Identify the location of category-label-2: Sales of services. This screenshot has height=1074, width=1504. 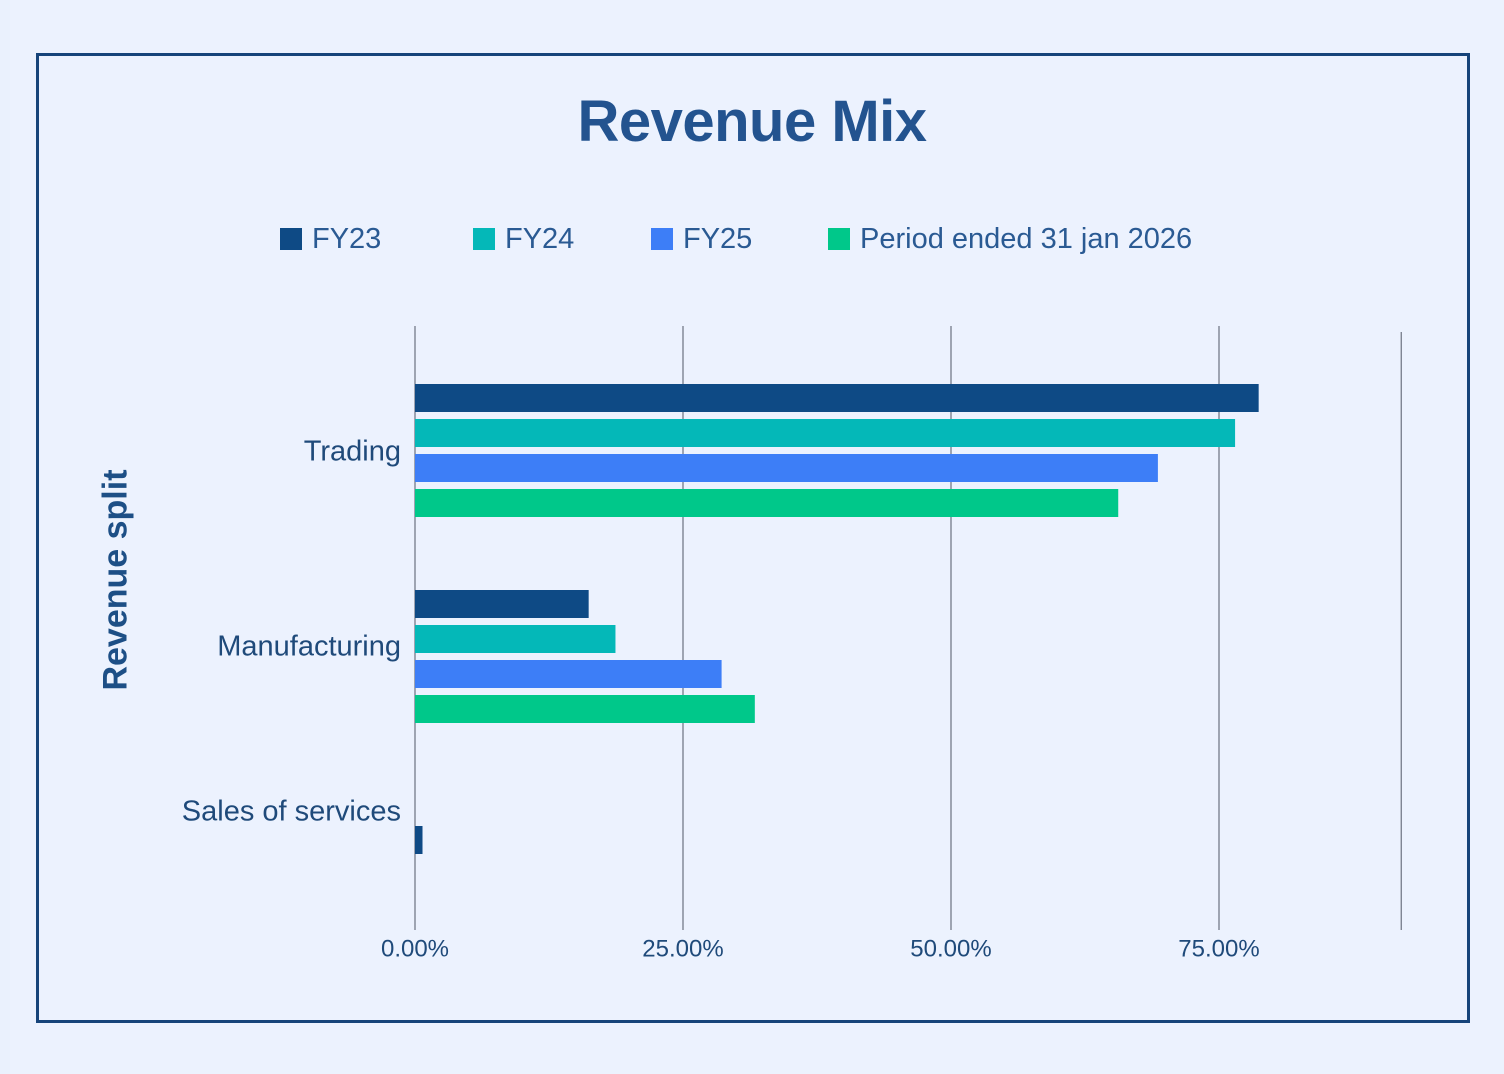
(291, 812).